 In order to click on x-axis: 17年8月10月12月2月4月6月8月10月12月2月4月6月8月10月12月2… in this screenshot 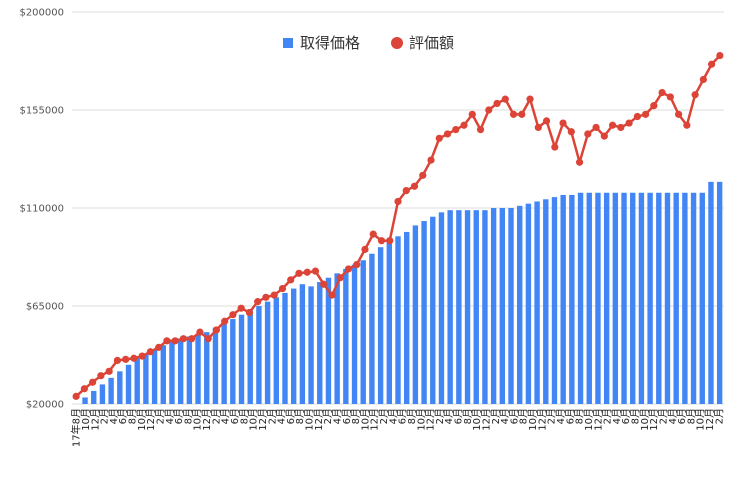, I will do `click(398, 427)`.